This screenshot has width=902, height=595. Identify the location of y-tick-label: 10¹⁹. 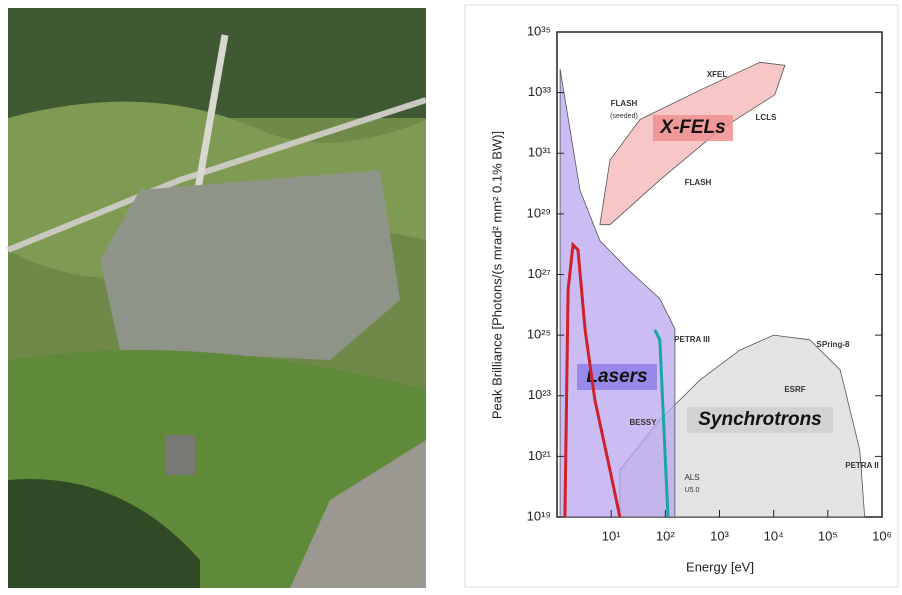
(539, 515).